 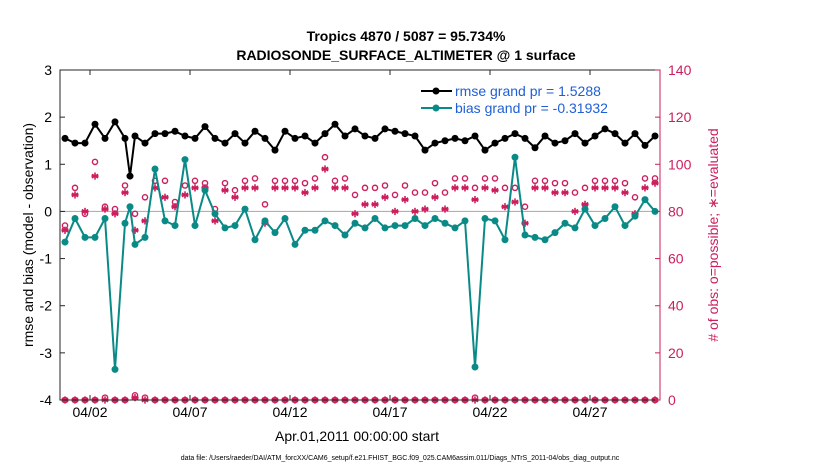 What do you see at coordinates (680, 117) in the screenshot?
I see `y-right-tick-label: 120` at bounding box center [680, 117].